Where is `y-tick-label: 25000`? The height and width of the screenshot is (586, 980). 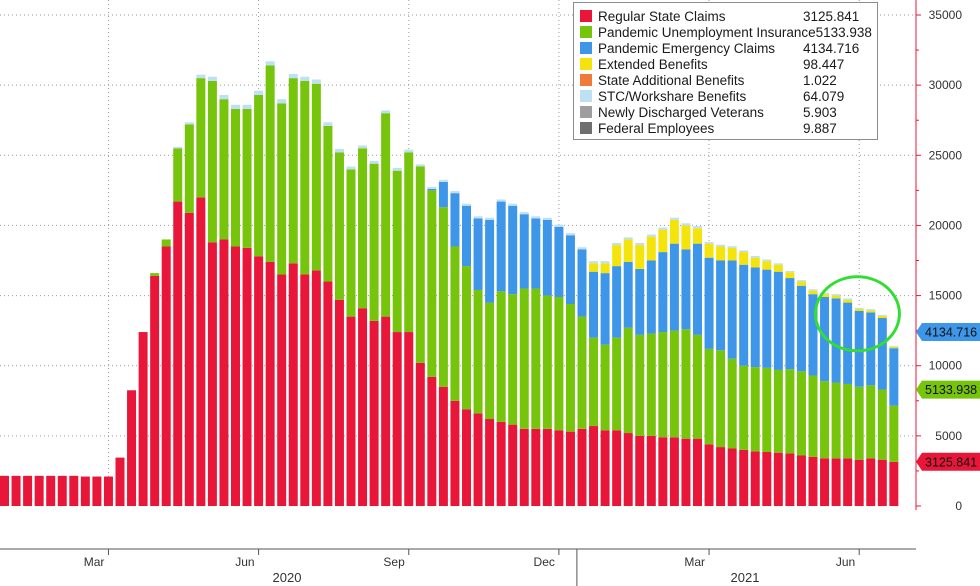 y-tick-label: 25000 is located at coordinates (946, 155).